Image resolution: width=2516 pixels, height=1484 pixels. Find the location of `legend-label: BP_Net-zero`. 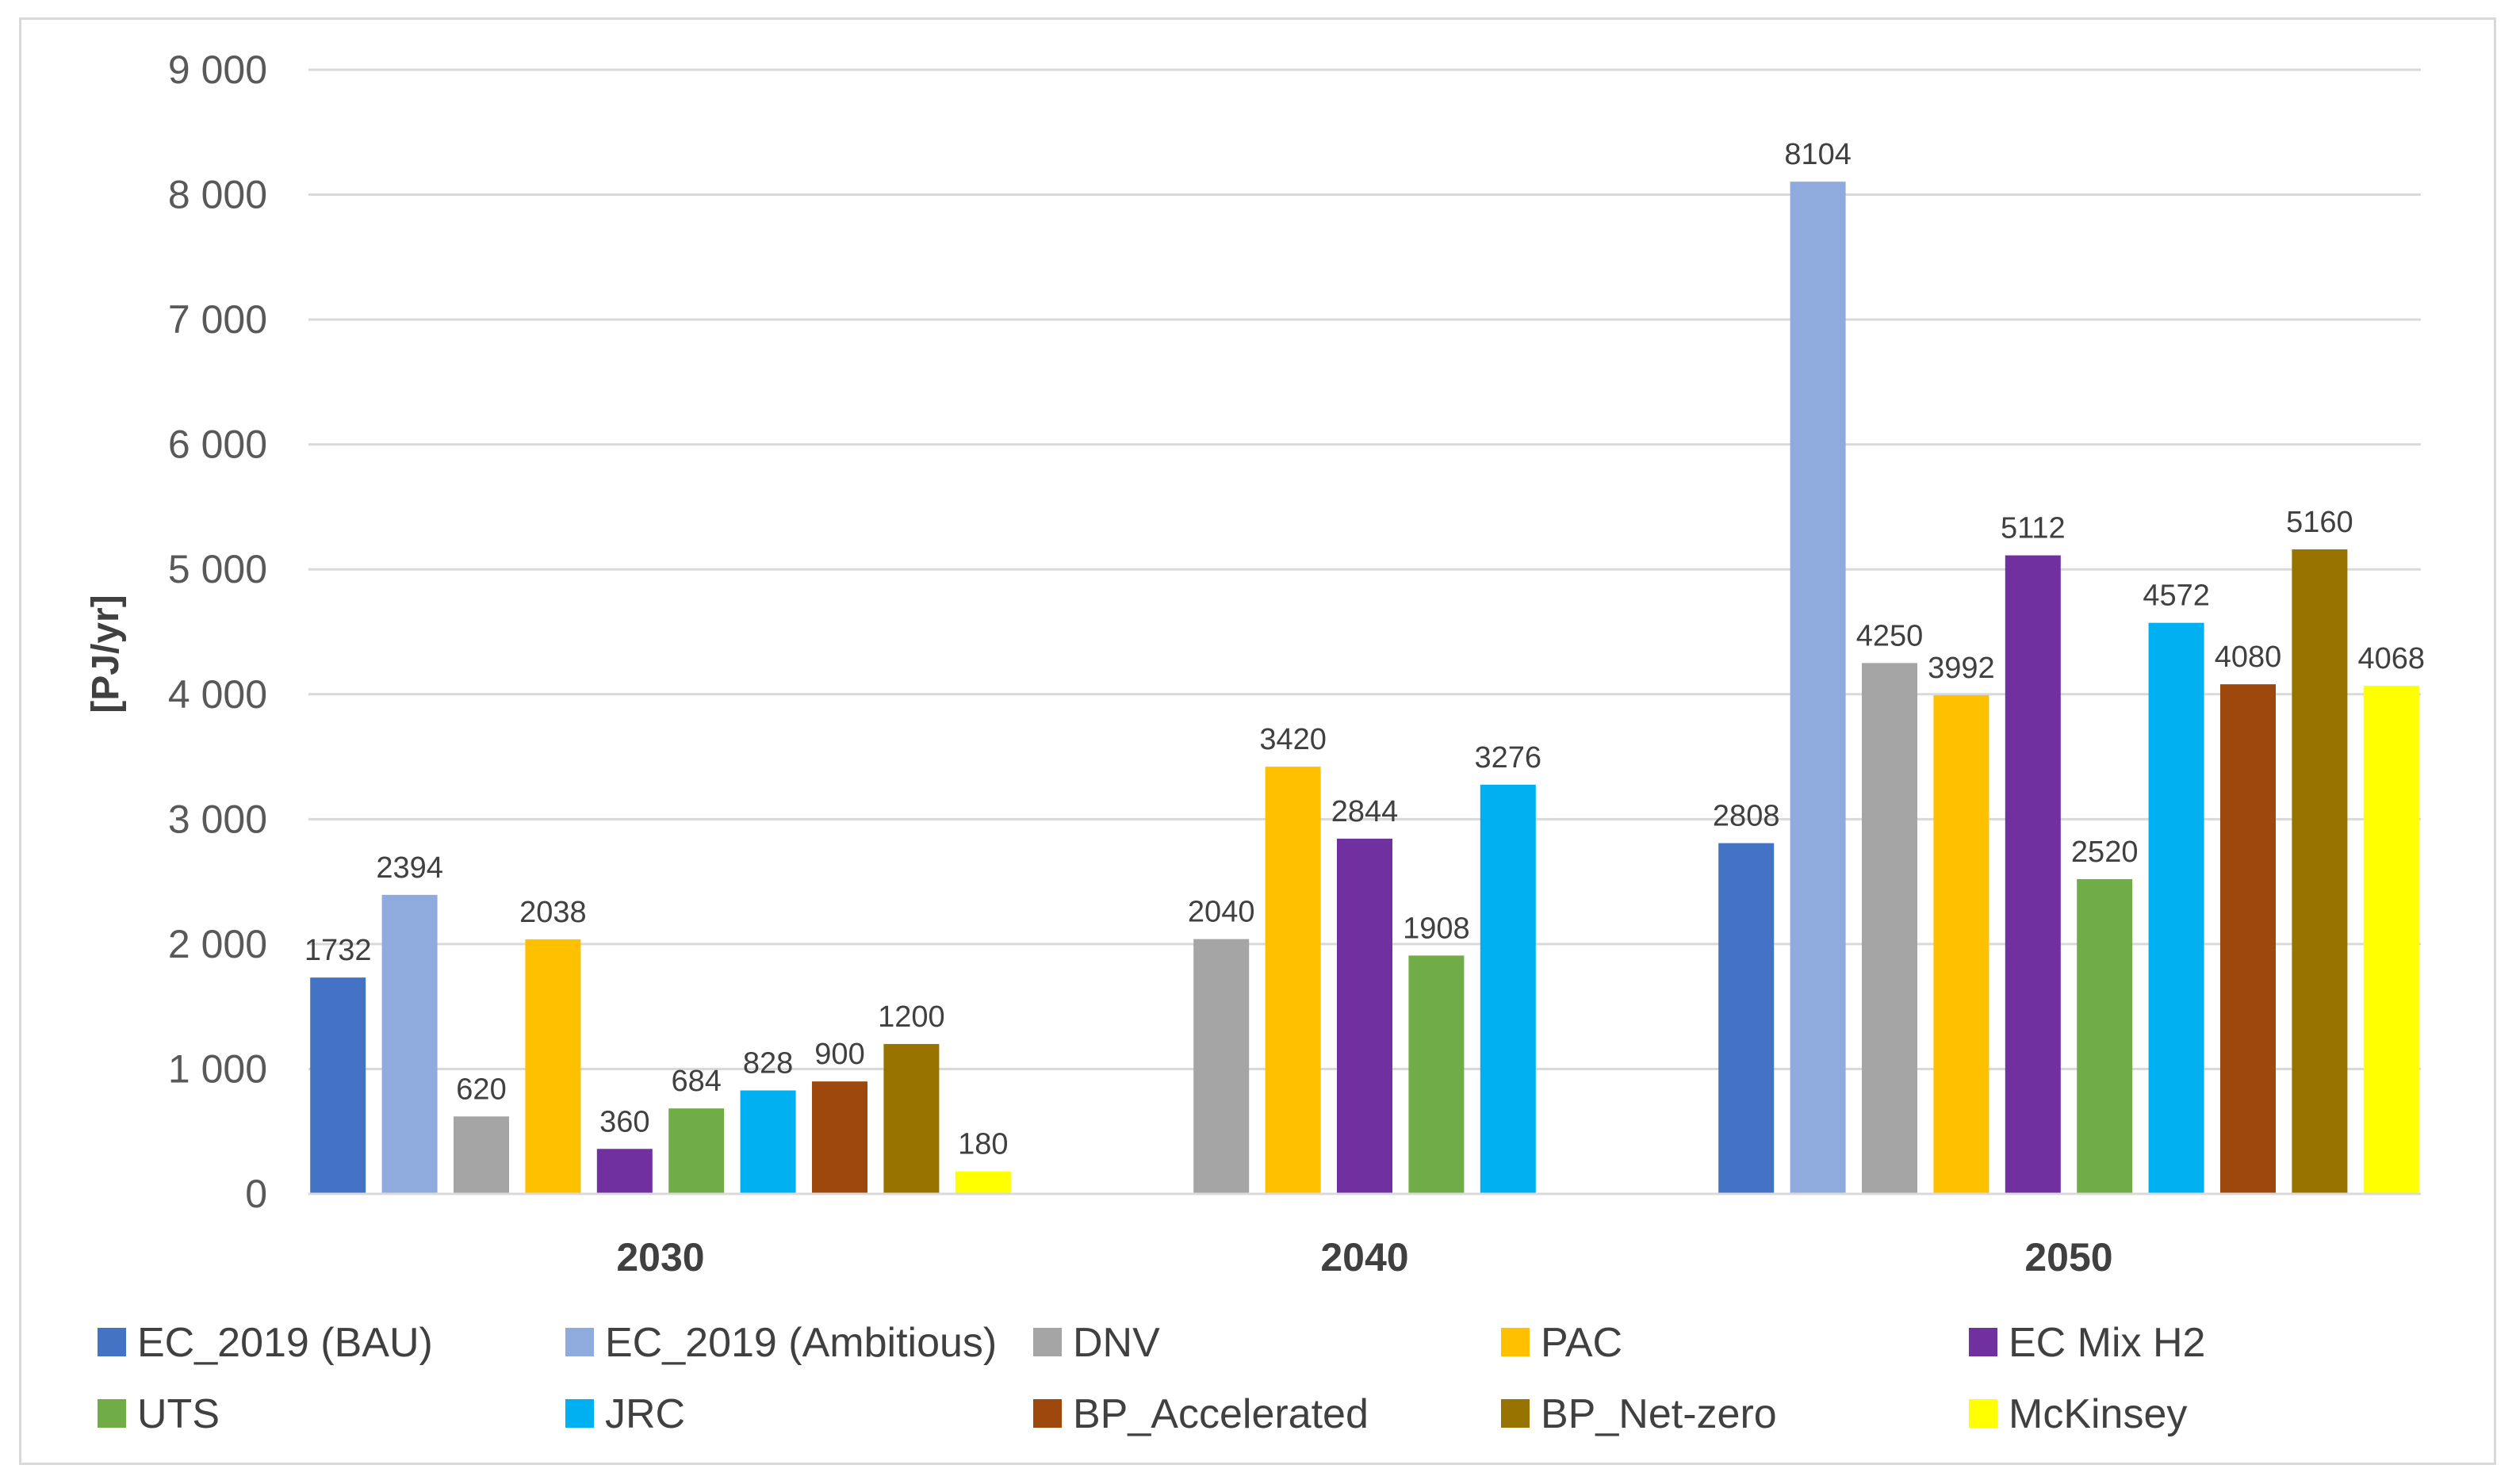

legend-label: BP_Net-zero is located at coordinates (1659, 1414).